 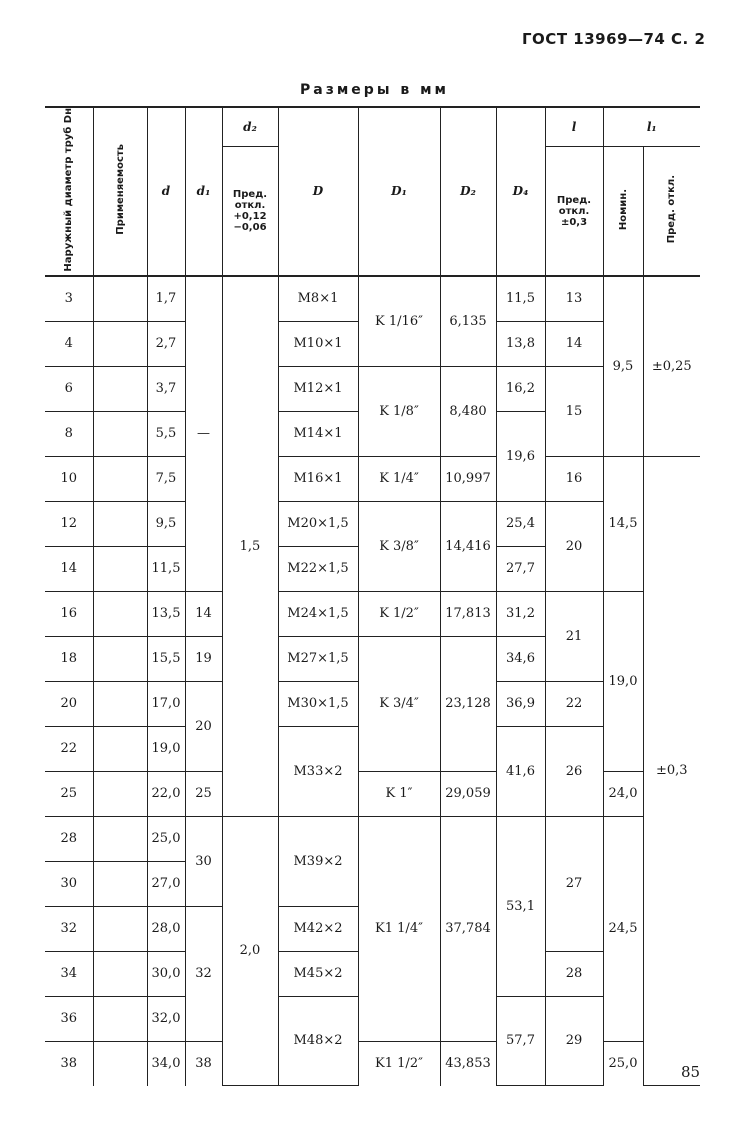 I want to click on cell-D4: 57,7, so click(x=520, y=1041).